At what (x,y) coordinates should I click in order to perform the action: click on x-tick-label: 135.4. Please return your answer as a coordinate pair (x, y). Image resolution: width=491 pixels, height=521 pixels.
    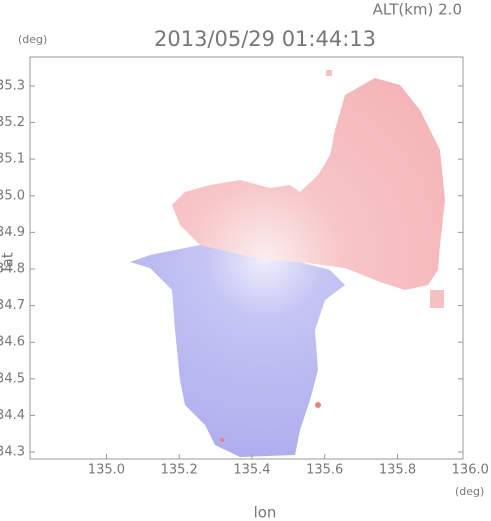
    Looking at the image, I should click on (251, 470).